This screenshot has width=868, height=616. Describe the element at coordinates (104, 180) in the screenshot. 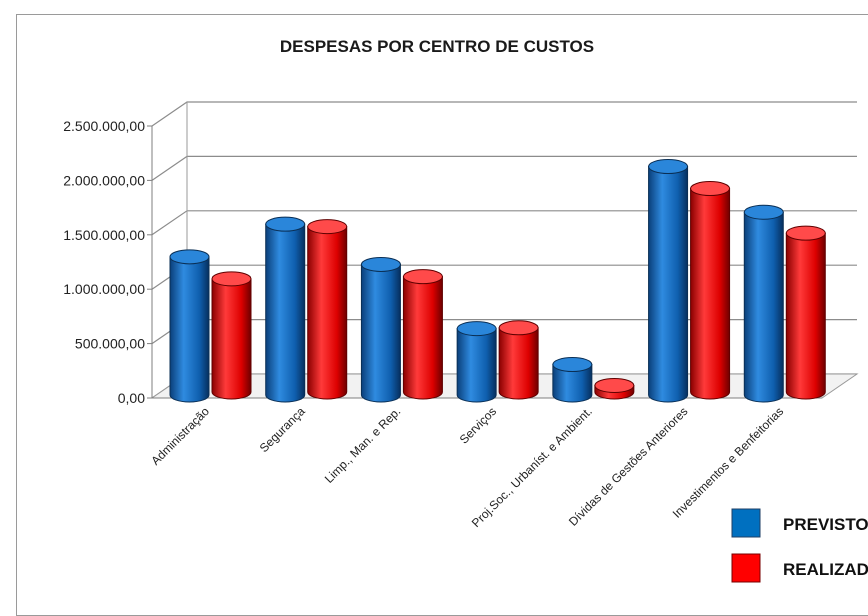

I see `y-tick-label: 2.000.000,00` at that location.